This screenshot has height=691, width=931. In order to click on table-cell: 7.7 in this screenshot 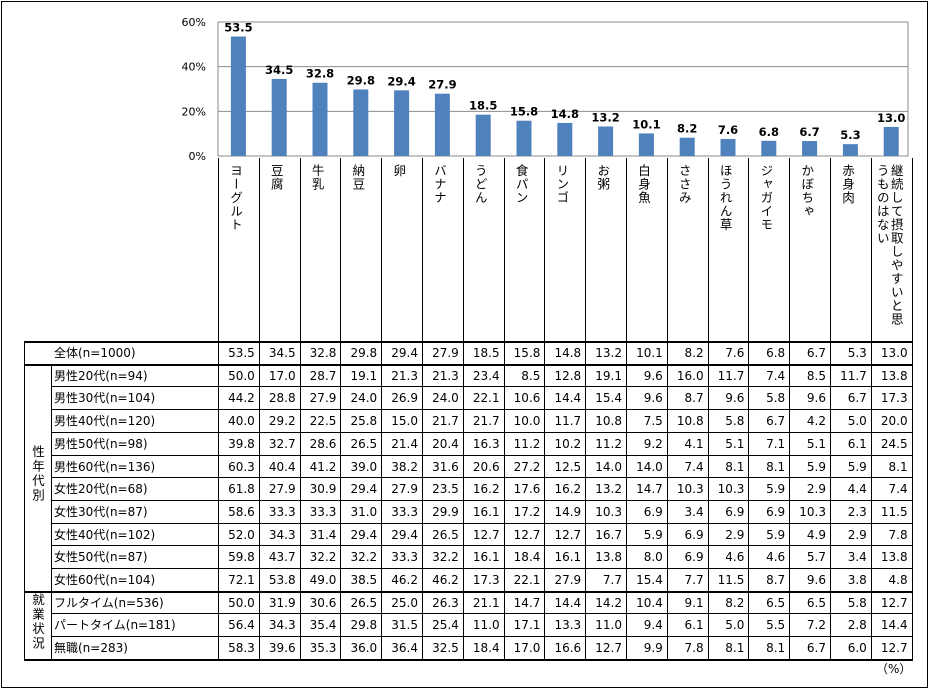, I will do `click(694, 580)`.